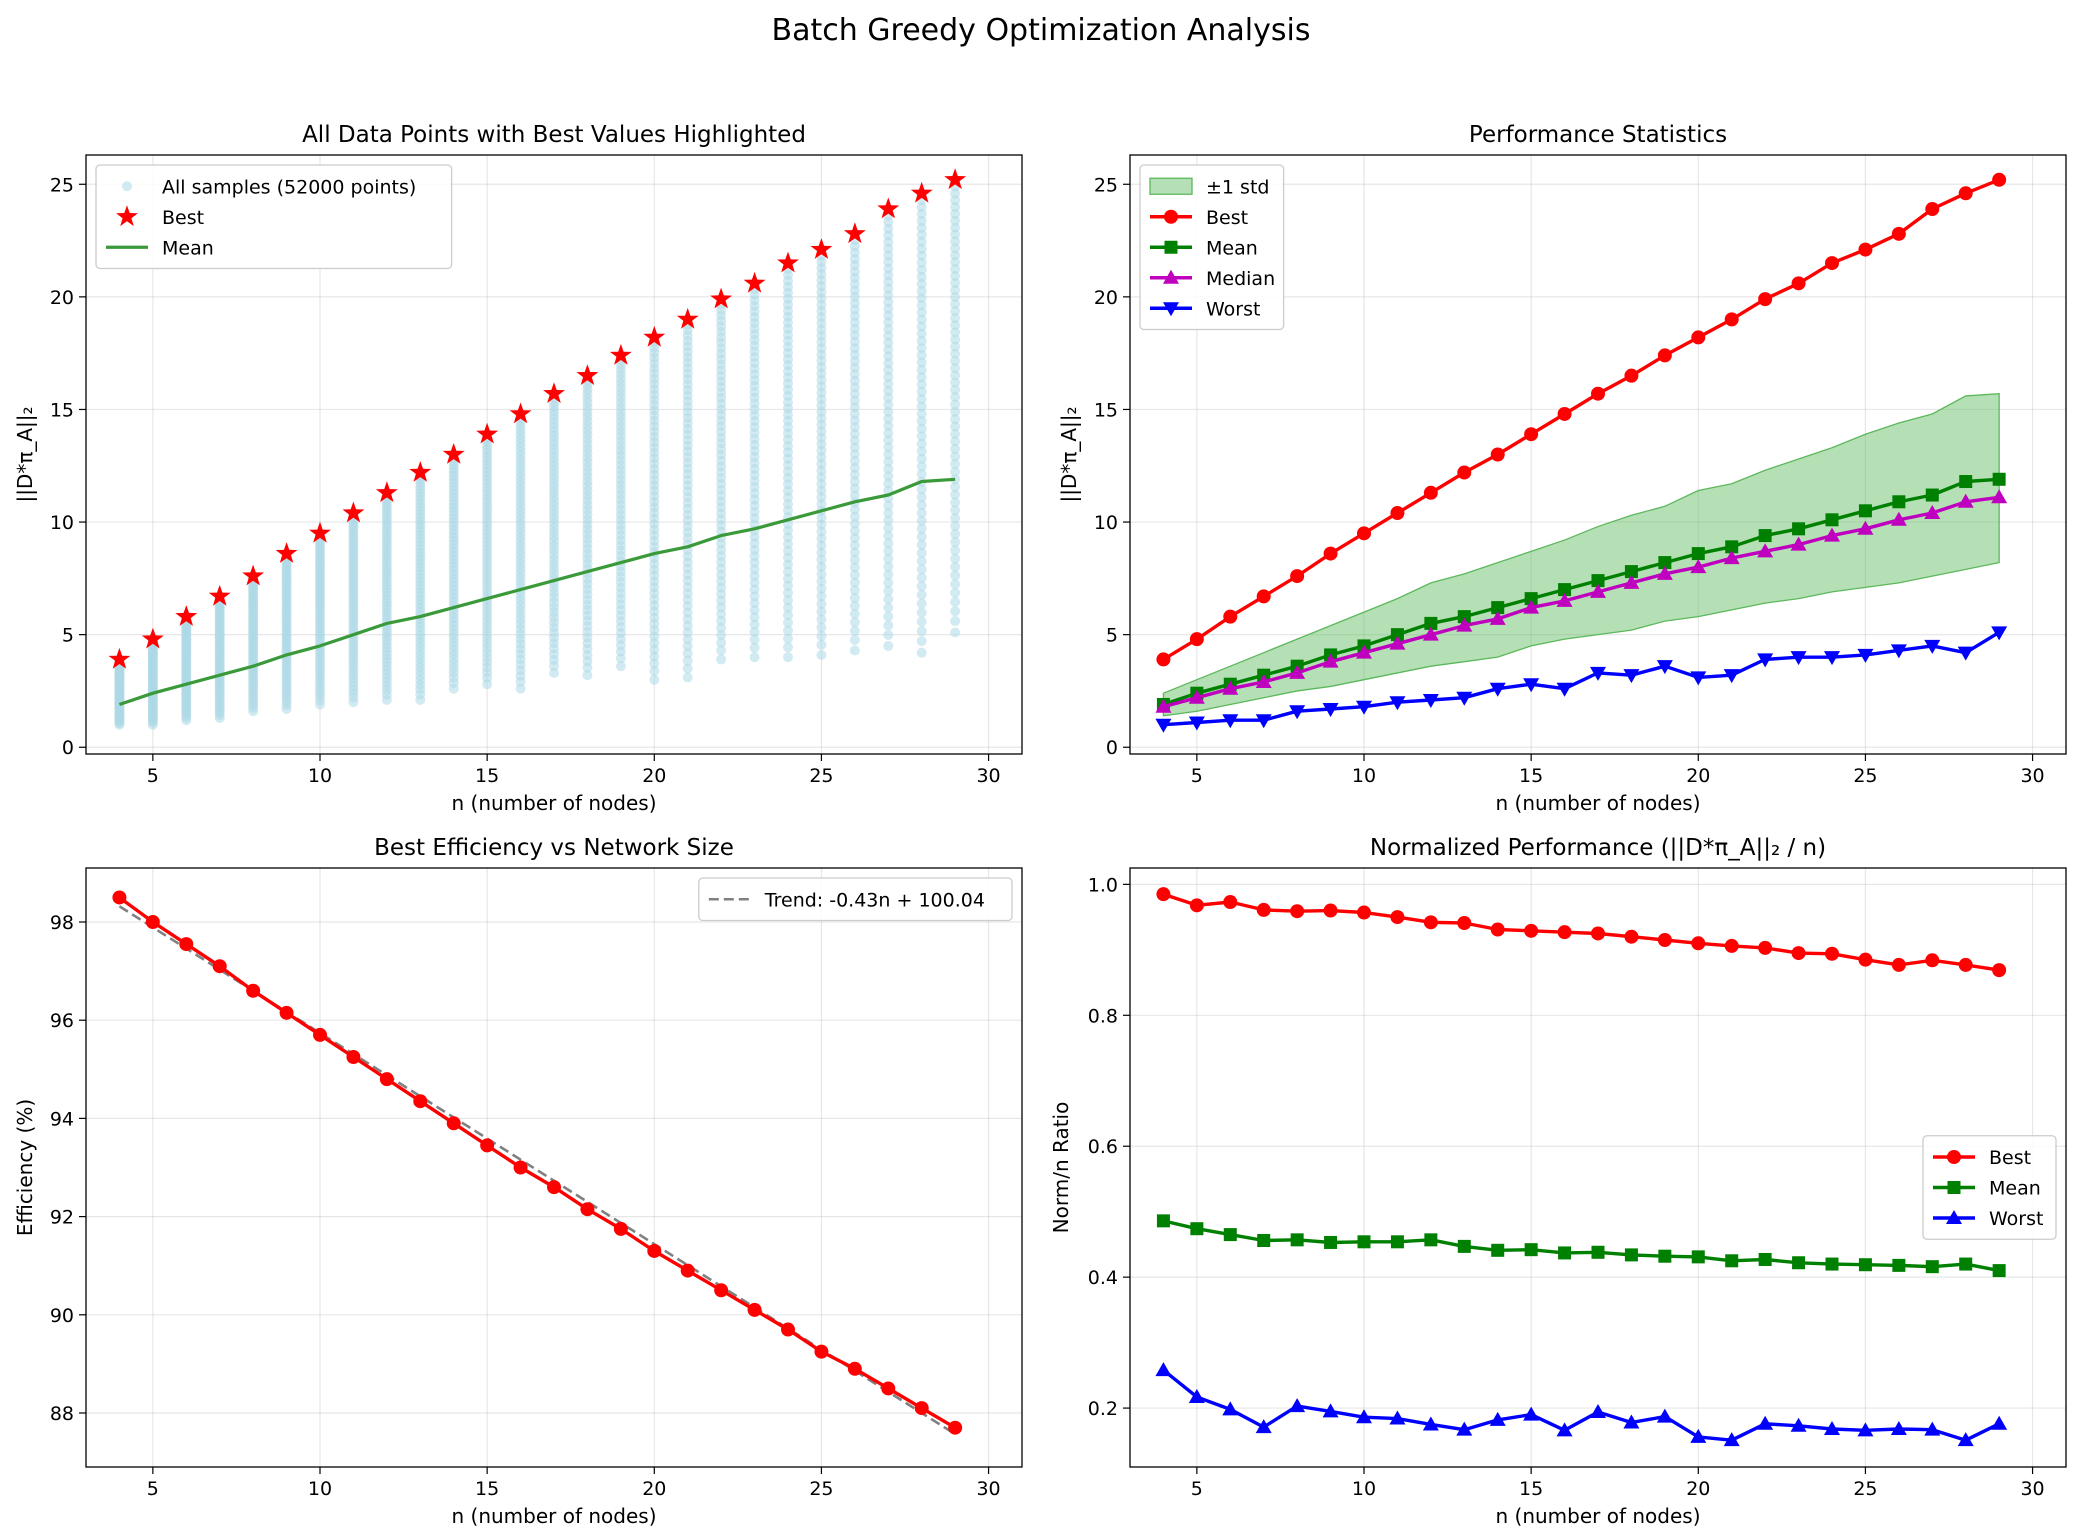 This screenshot has width=2083, height=1535. Describe the element at coordinates (1581, 1405) in the screenshot. I see `series-line` at that location.